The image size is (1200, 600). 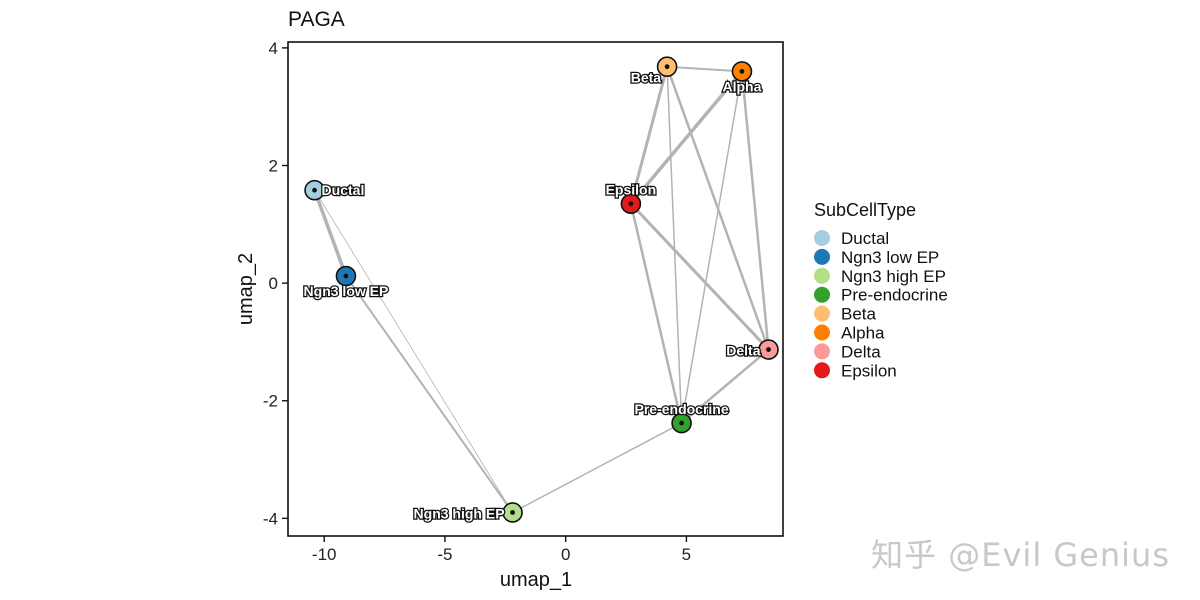 What do you see at coordinates (649, 135) in the screenshot?
I see `edge-beta-epsilon` at bounding box center [649, 135].